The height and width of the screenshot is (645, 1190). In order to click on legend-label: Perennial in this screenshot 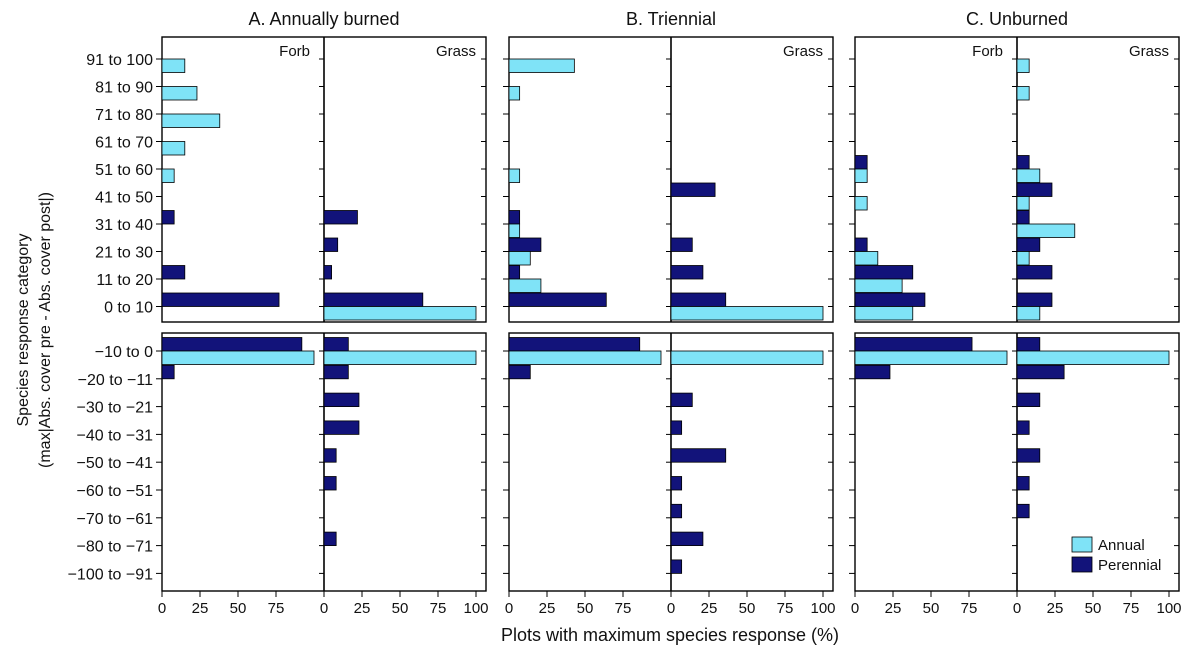, I will do `click(1129, 565)`.